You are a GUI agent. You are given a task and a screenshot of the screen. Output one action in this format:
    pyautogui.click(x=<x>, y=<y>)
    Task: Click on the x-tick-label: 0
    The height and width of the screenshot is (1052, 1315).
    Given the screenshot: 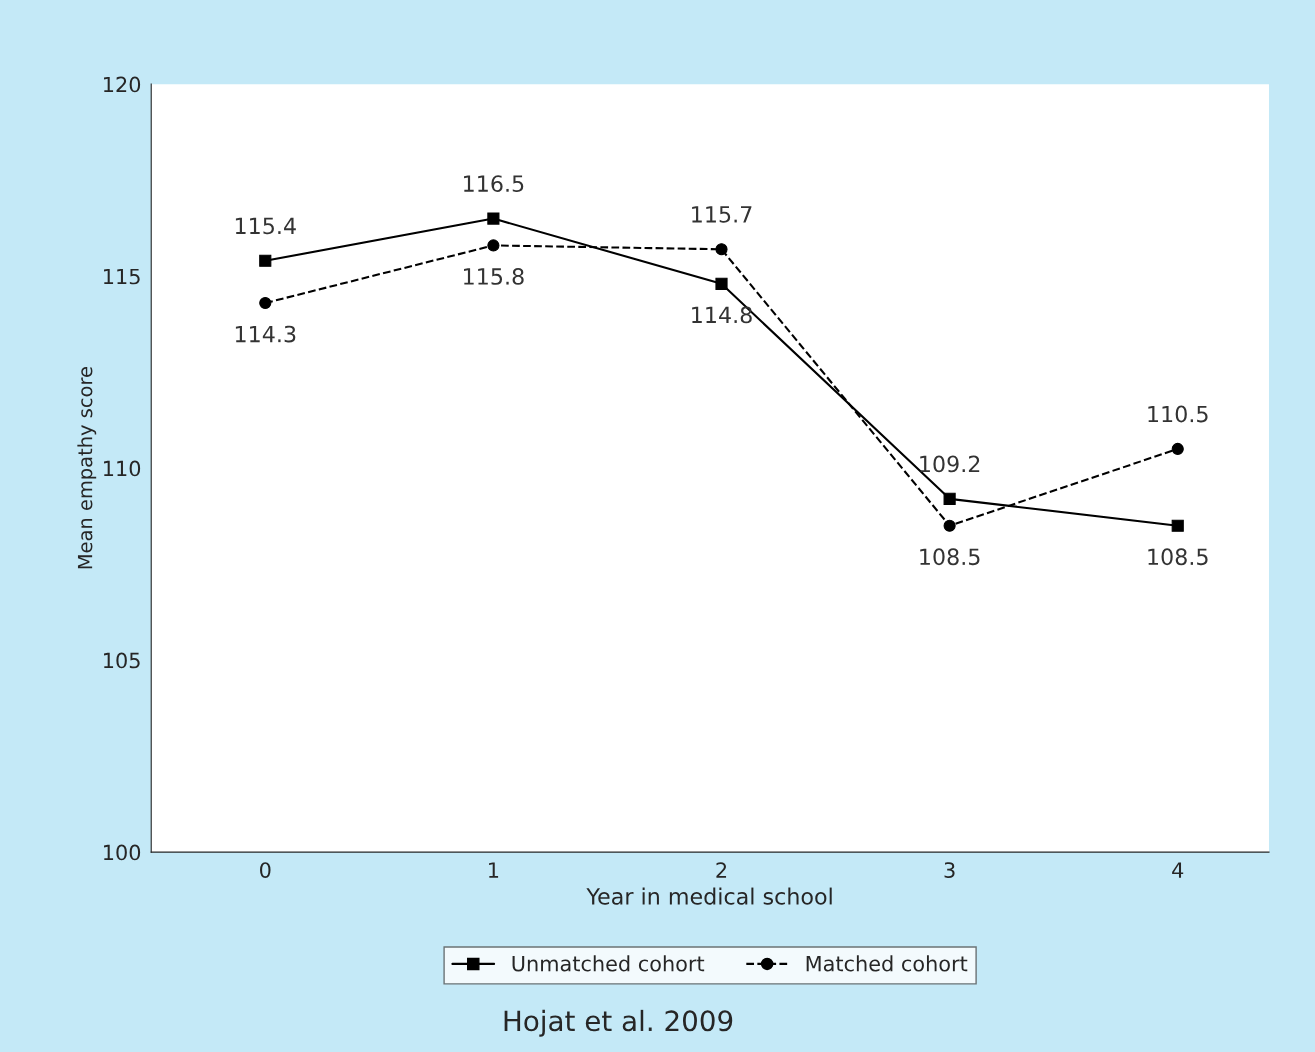 What is the action you would take?
    pyautogui.click(x=265, y=870)
    